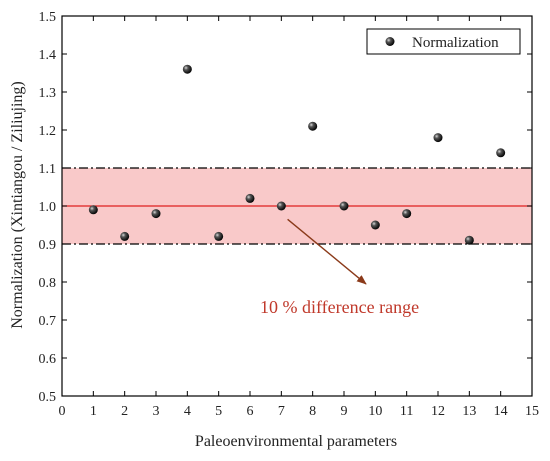 Image resolution: width=550 pixels, height=461 pixels. I want to click on x-tick-label: 9, so click(344, 411).